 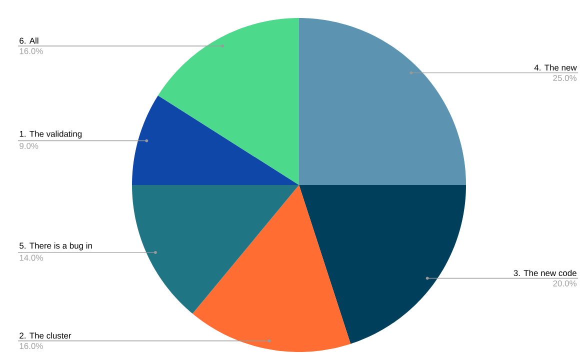 What do you see at coordinates (31, 257) in the screenshot?
I see `data-label: 14.0%` at bounding box center [31, 257].